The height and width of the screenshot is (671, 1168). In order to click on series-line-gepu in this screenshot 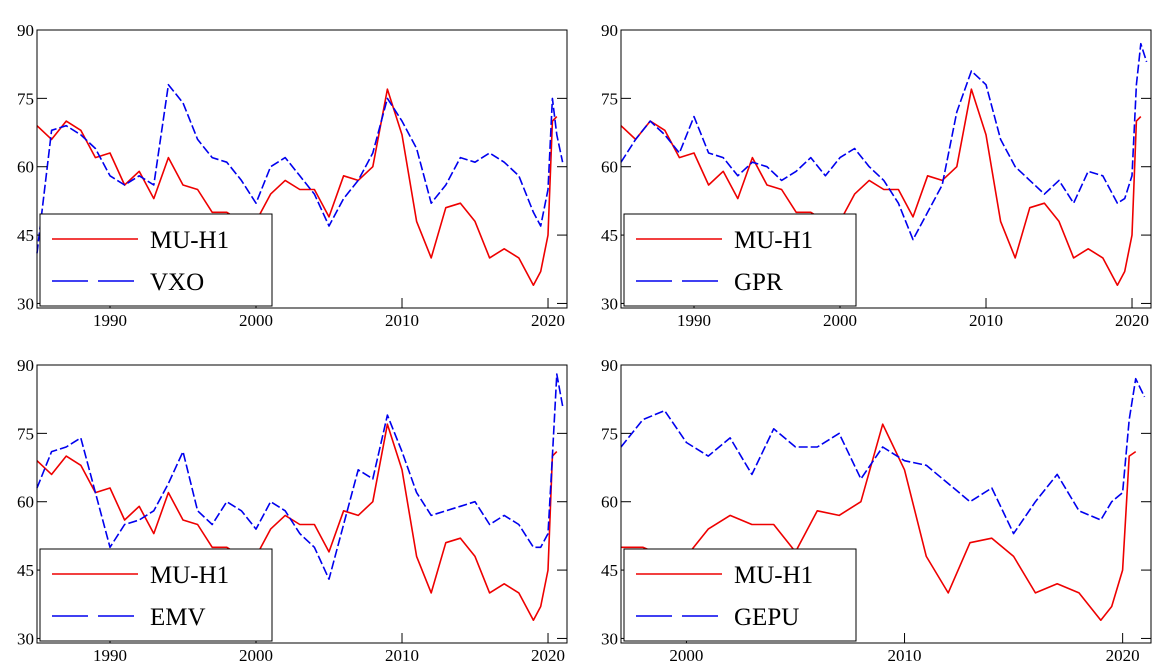, I will do `click(883, 456)`.